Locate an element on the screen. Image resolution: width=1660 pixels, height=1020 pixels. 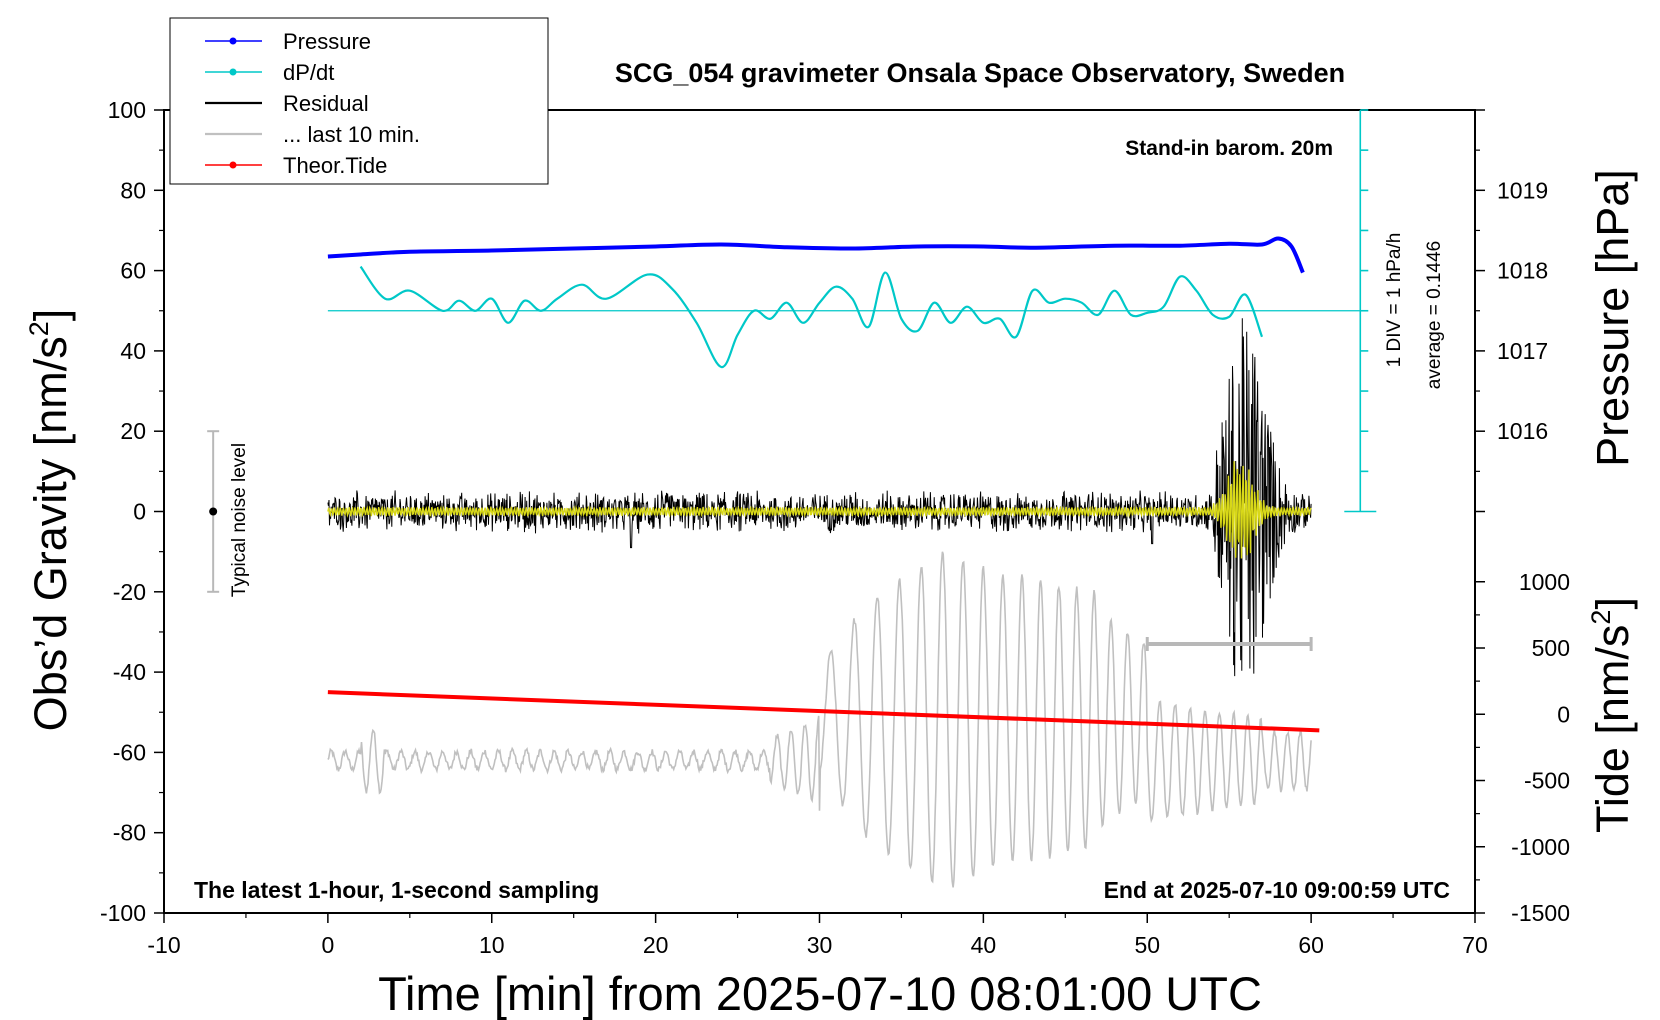
legend-label: dP/dt is located at coordinates (308, 72).